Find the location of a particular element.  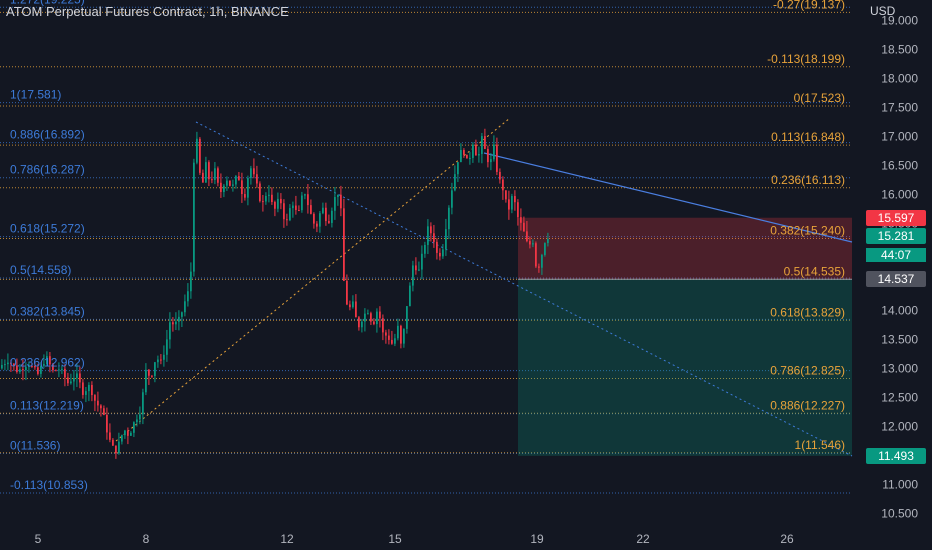

fib-right-label: 0.886(12.227) is located at coordinates (807, 405).